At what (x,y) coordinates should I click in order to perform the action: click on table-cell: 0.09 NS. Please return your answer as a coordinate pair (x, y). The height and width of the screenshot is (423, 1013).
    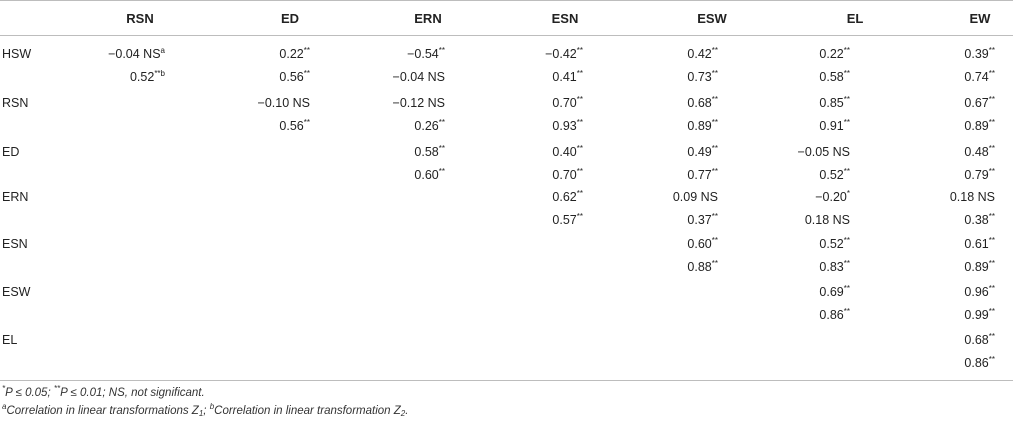
    Looking at the image, I should click on (695, 197).